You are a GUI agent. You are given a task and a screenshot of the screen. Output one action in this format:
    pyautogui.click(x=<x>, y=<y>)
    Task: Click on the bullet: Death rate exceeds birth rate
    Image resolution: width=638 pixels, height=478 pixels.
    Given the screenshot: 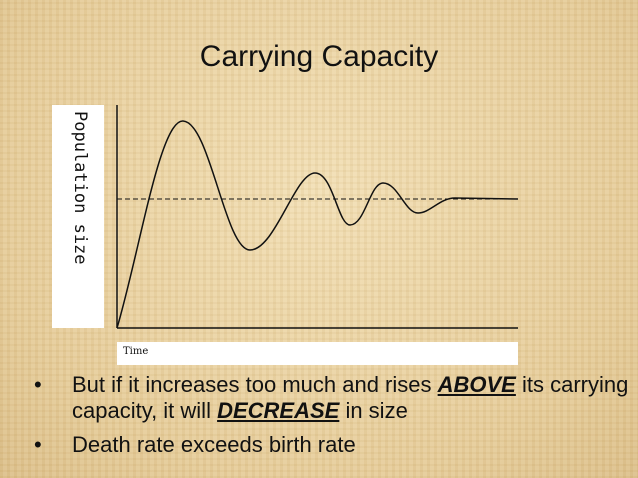 What is the action you would take?
    pyautogui.click(x=330, y=445)
    